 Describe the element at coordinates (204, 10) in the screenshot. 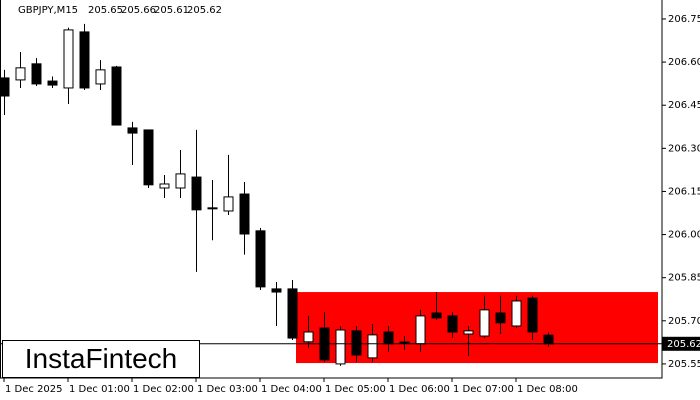

I see `header-value: 205.62` at that location.